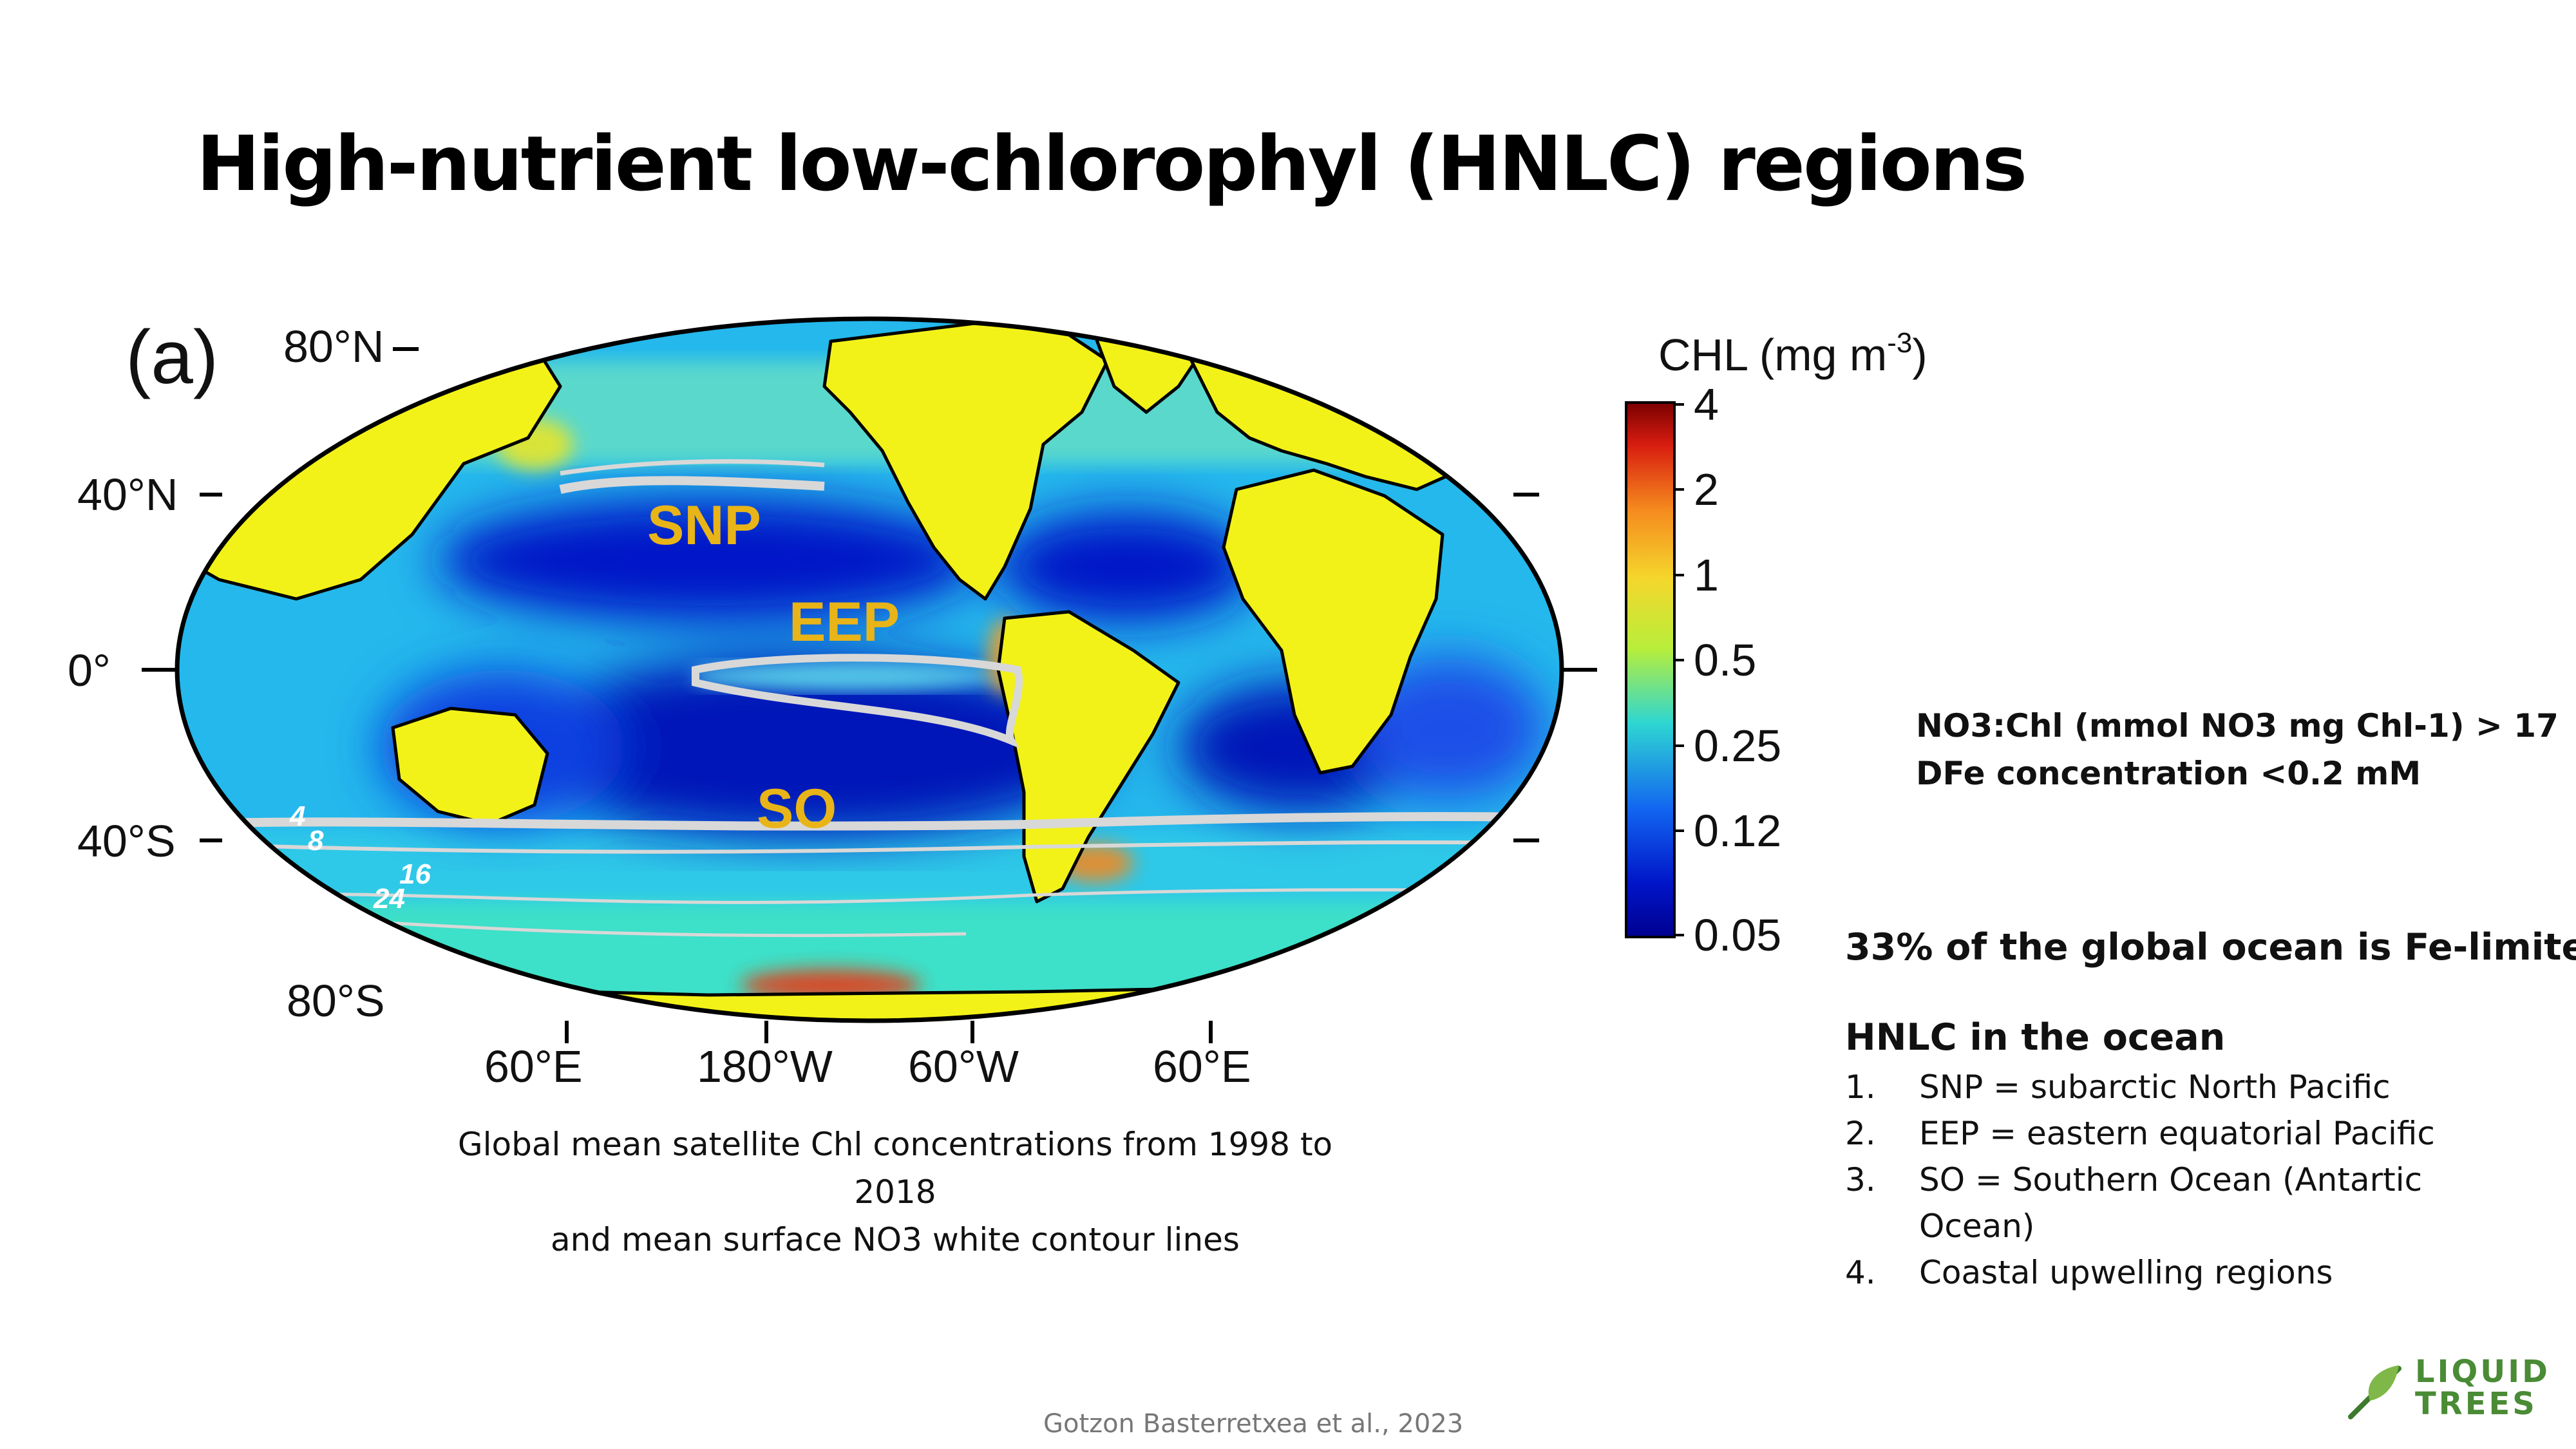 This screenshot has height=1449, width=2576. What do you see at coordinates (1202, 1066) in the screenshot?
I see `lon-label-60e-right: 60°E` at bounding box center [1202, 1066].